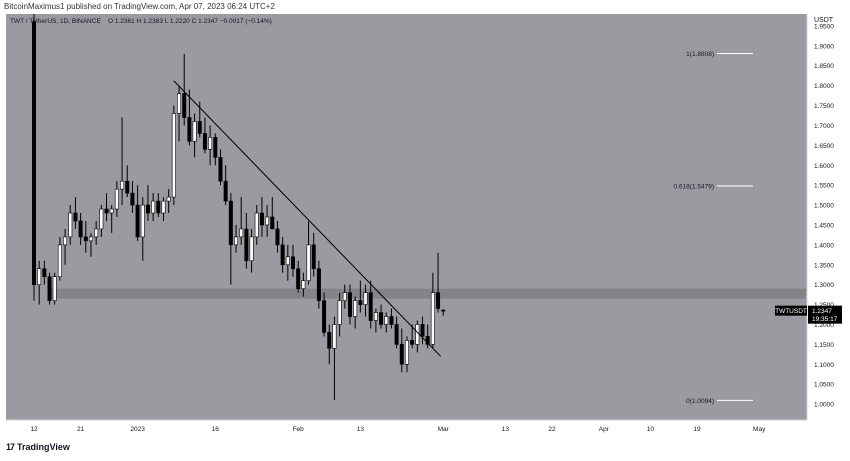 This screenshot has height=461, width=850. I want to click on brand-label: TradingView, so click(43, 447).